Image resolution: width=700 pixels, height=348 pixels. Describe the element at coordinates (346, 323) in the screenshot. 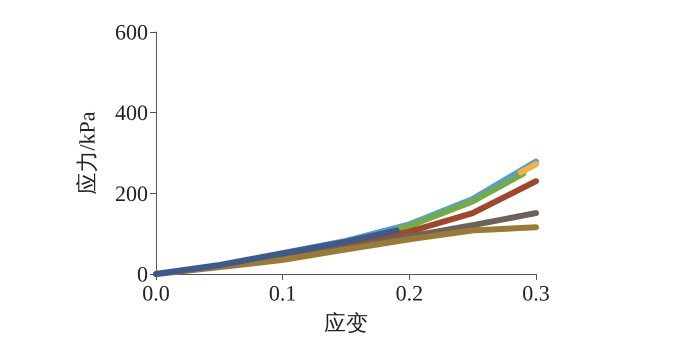

I see `x-axis-title: 应变` at that location.